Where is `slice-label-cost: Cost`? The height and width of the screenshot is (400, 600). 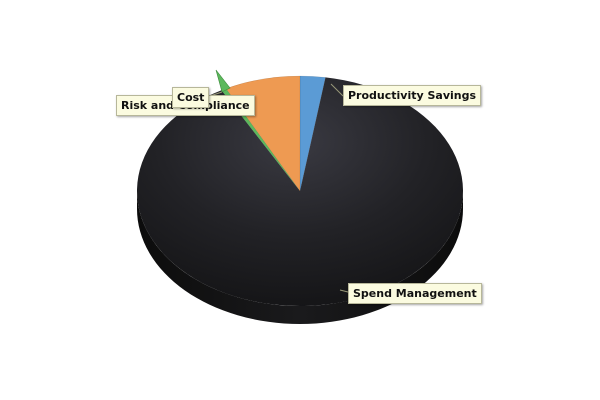
slice-label-cost: Cost is located at coordinates (191, 97).